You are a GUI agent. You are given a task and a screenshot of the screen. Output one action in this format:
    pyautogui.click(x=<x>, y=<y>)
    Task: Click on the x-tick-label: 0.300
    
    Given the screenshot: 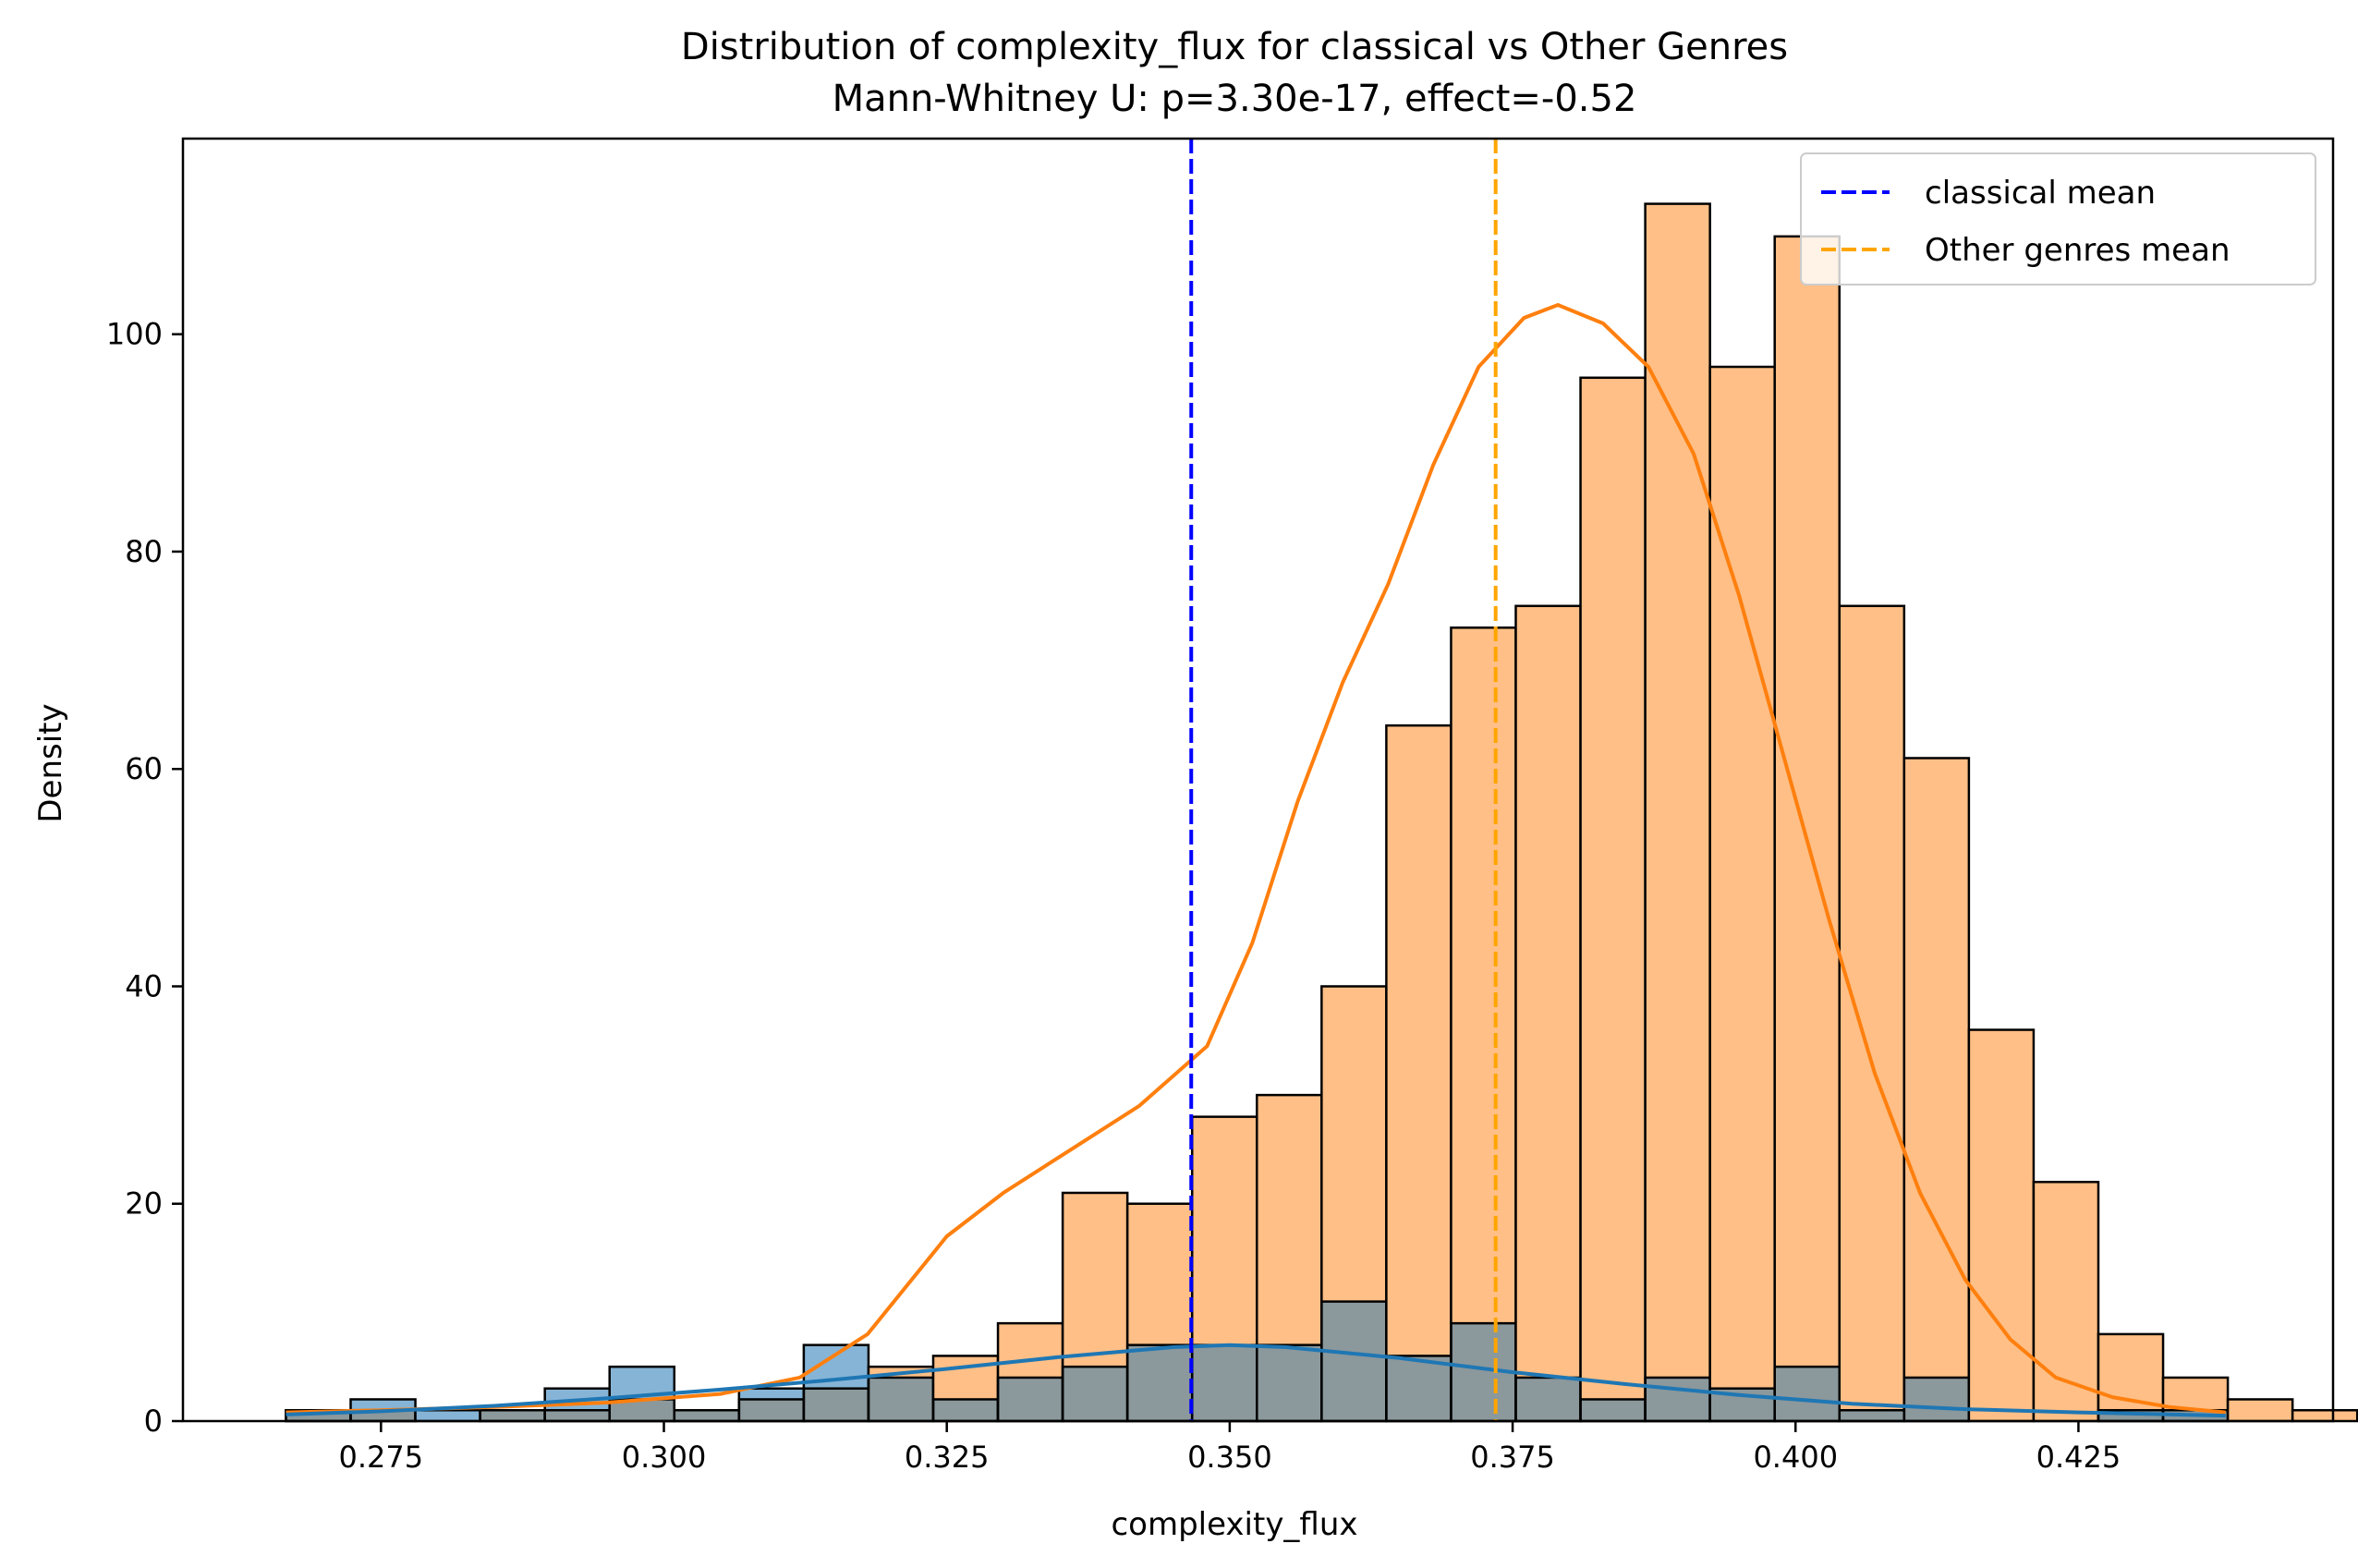 What is the action you would take?
    pyautogui.click(x=664, y=1457)
    